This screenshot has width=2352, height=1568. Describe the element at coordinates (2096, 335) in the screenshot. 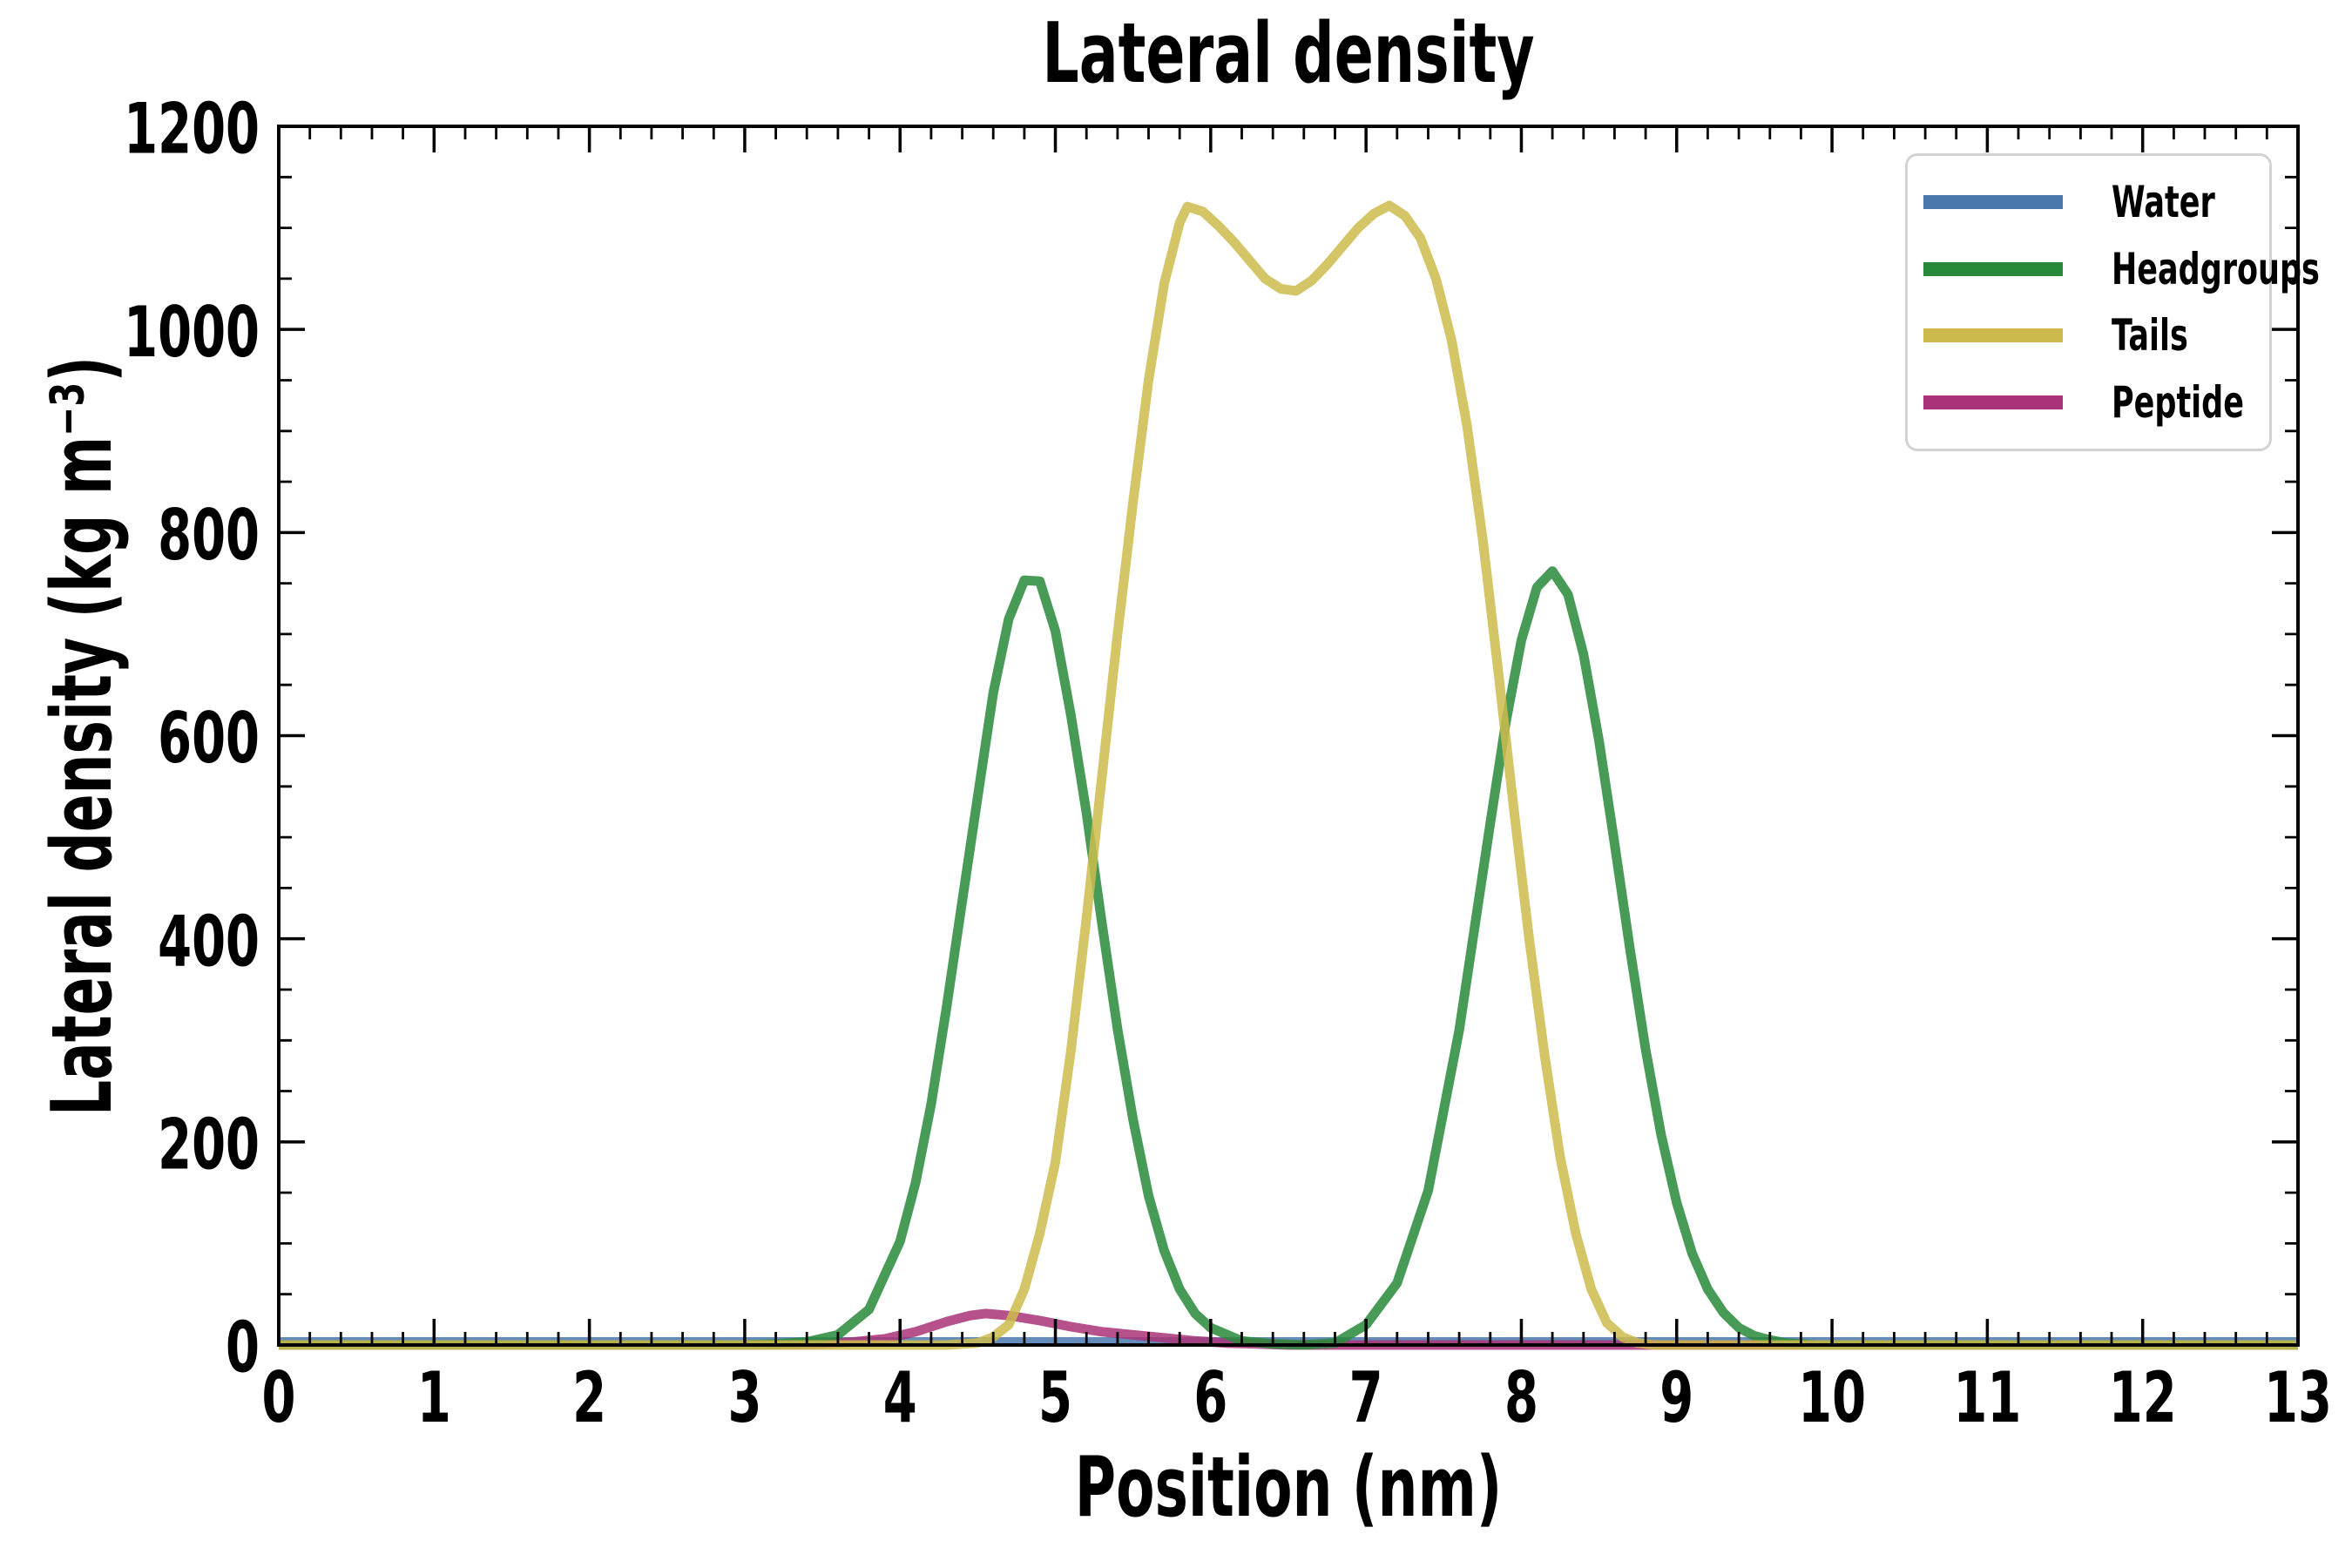

I see `legend-item-tails: Tails` at that location.